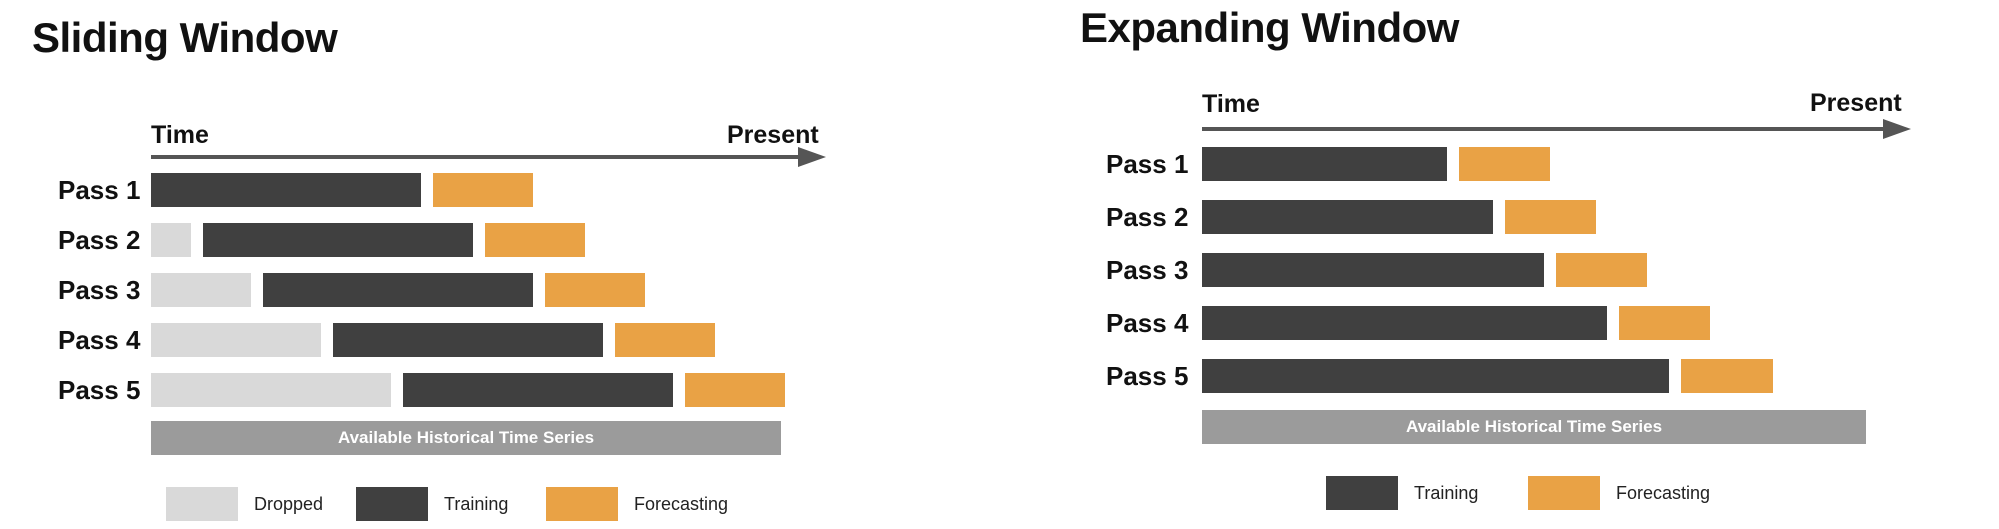 The image size is (1999, 529). I want to click on sliding-pass-label: Pass 1, so click(99, 190).